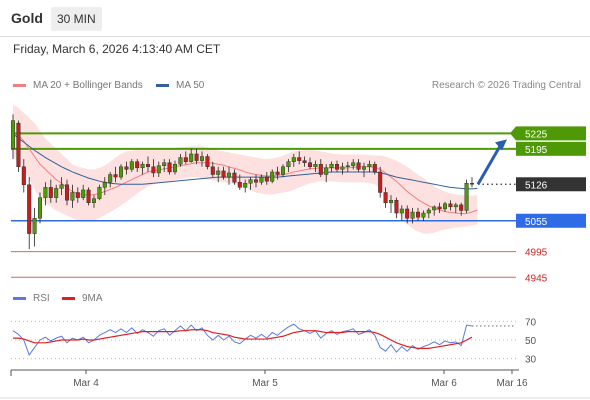 The image size is (590, 400). I want to click on legend-rsi-label: RSI, so click(41, 298).